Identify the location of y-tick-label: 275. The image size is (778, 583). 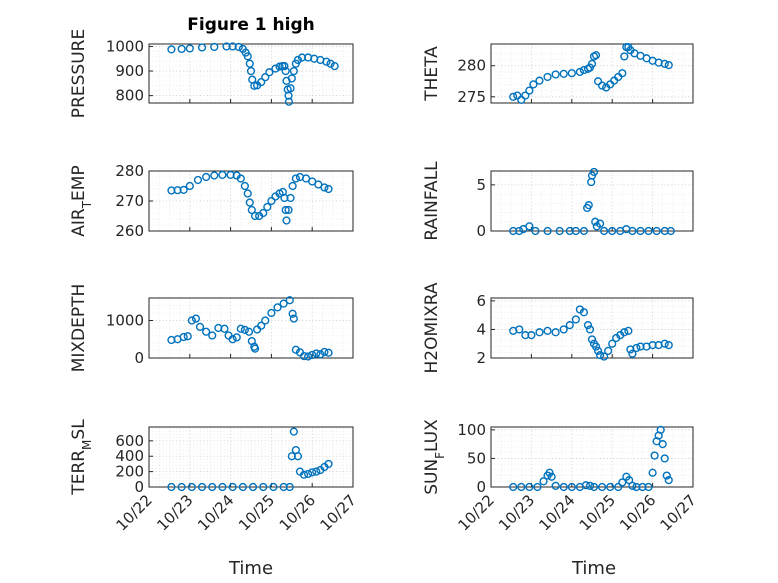
(471, 97).